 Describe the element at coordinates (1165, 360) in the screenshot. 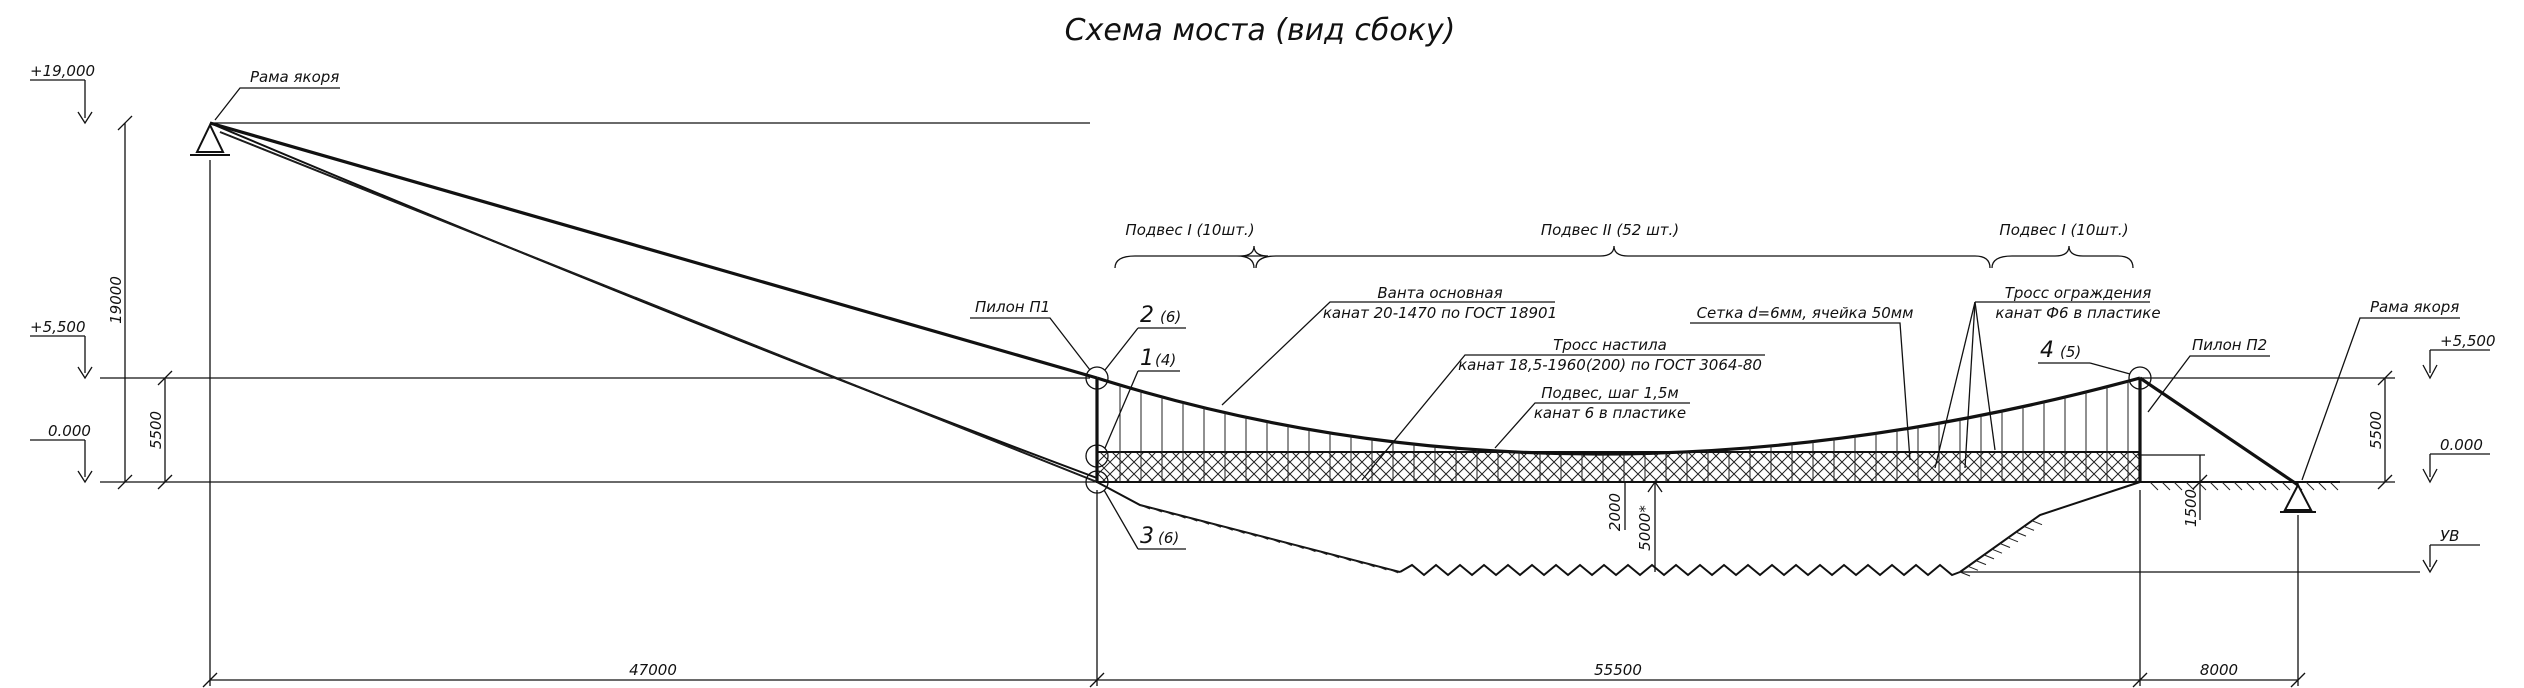

I see `svg-text: (4)` at that location.